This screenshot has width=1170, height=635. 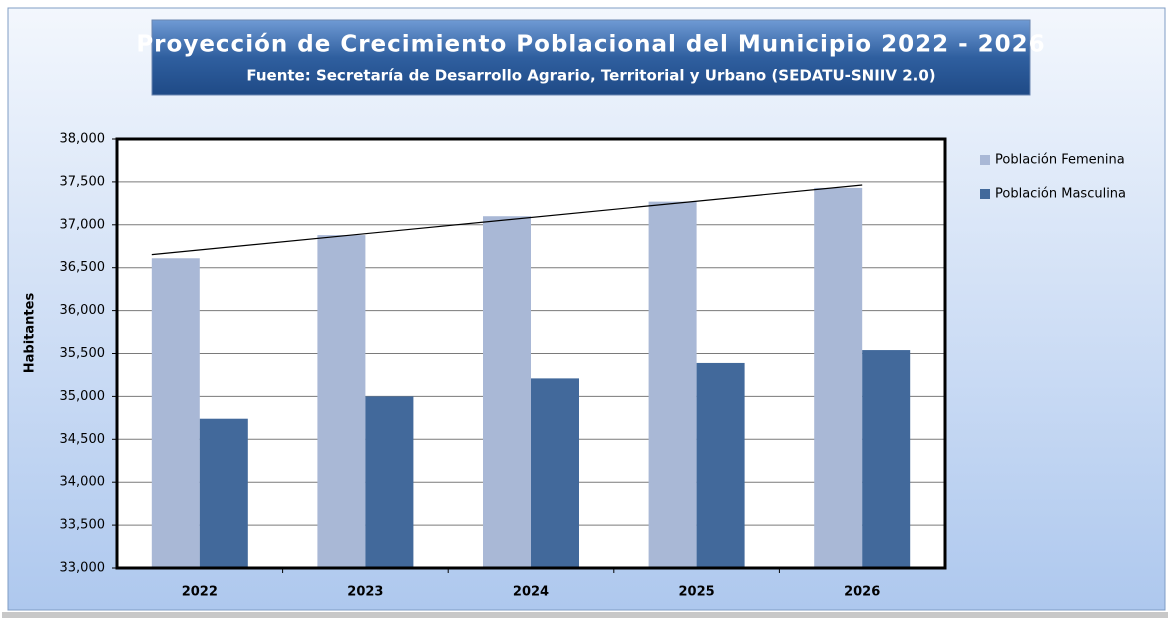 What do you see at coordinates (83, 568) in the screenshot?
I see `y-tick-label: 33,000` at bounding box center [83, 568].